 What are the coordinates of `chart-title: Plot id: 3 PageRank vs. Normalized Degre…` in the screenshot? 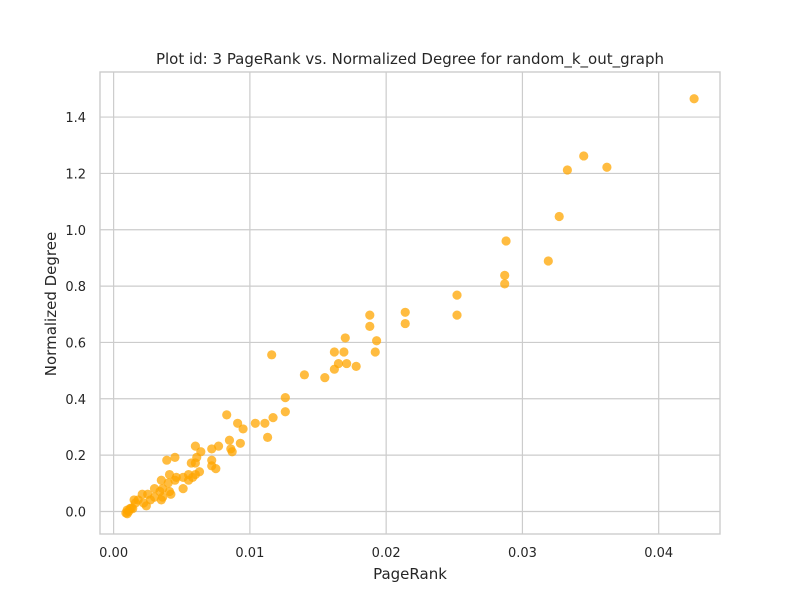 It's located at (410, 59).